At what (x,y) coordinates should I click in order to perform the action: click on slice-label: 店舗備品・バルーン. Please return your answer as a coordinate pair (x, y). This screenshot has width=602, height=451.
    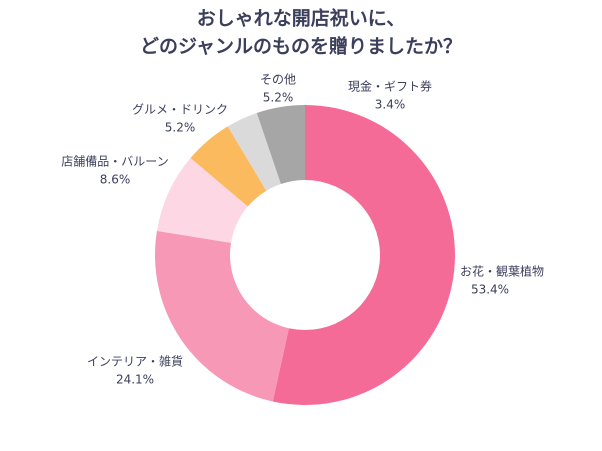
    Looking at the image, I should click on (114, 161).